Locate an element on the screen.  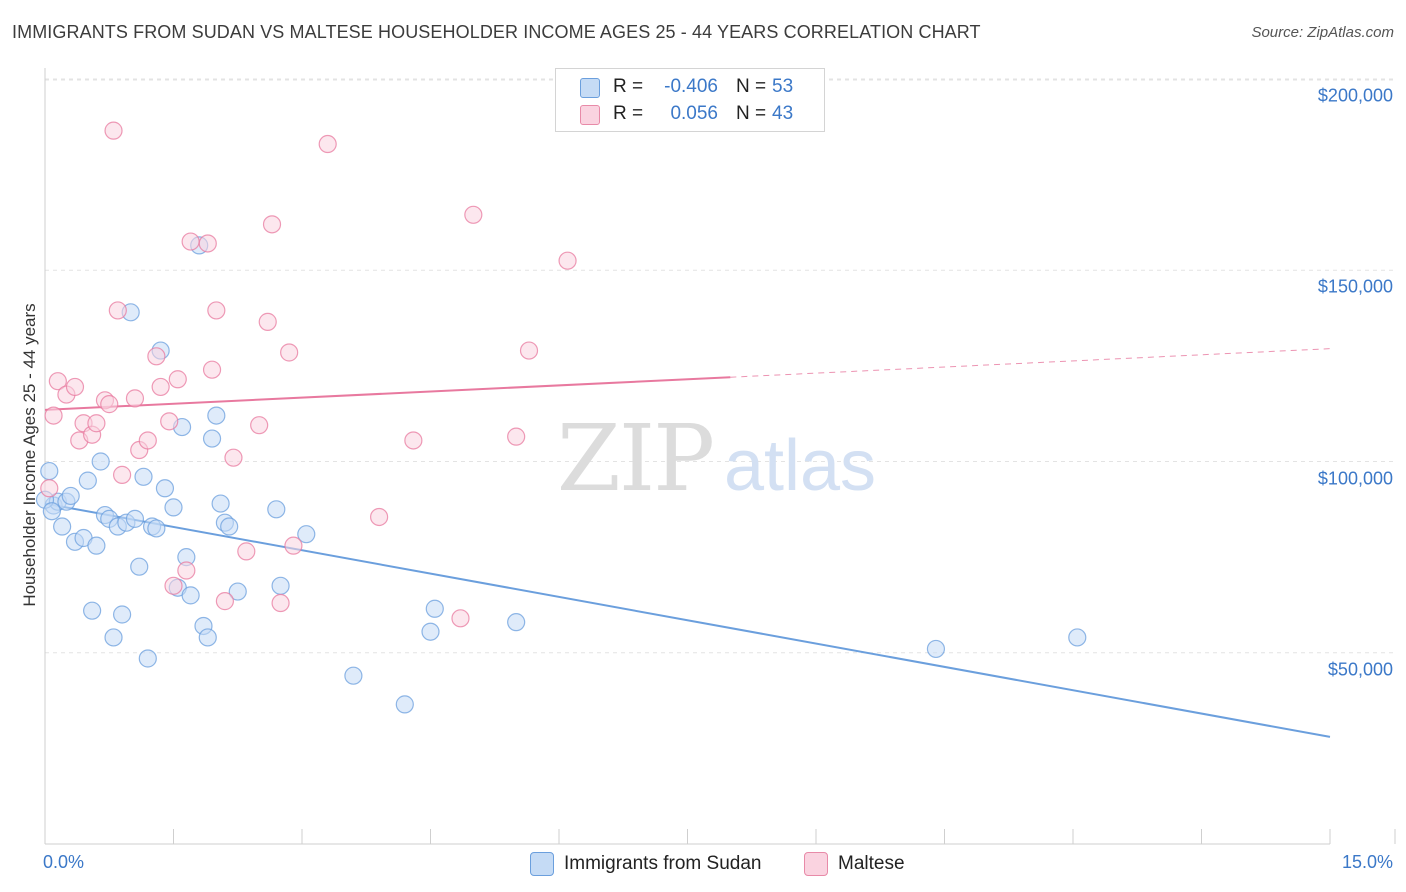
stats-swatch-sudan is located at coordinates (590, 88).